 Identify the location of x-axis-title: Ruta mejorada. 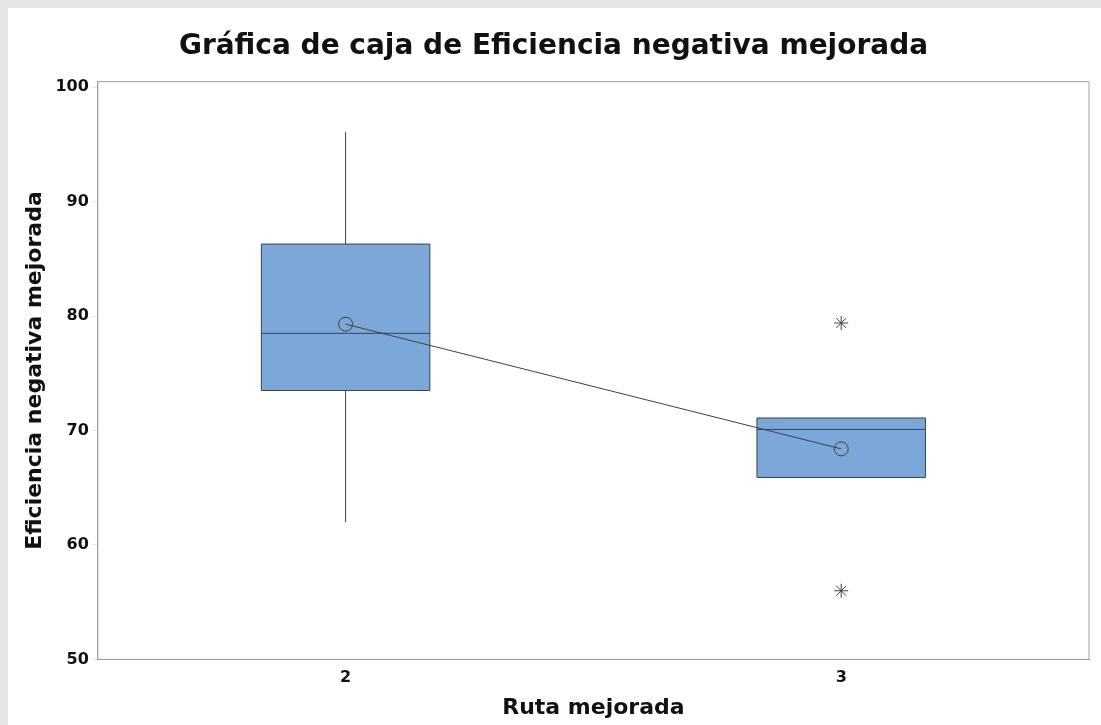
(593, 706).